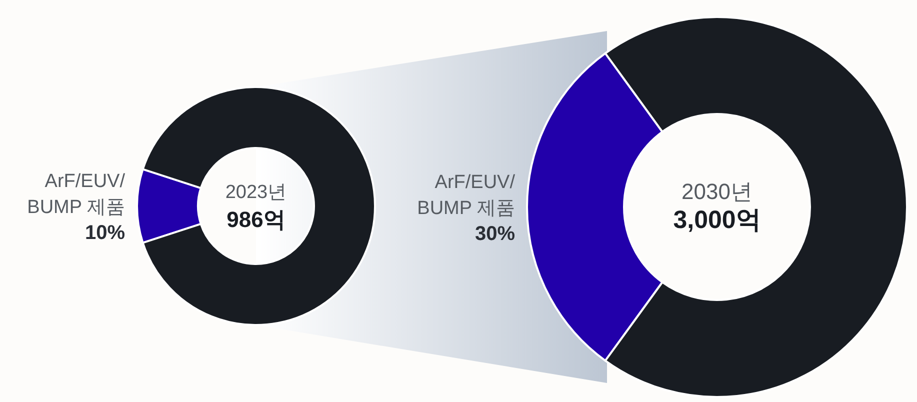  What do you see at coordinates (256, 219) in the screenshot?
I see `text: 986억` at bounding box center [256, 219].